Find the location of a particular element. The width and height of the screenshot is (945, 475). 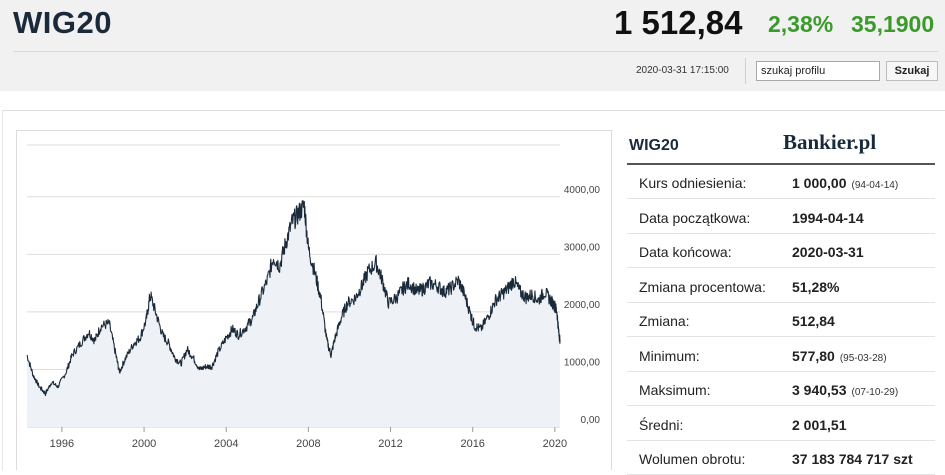

profile-search-input is located at coordinates (818, 71).